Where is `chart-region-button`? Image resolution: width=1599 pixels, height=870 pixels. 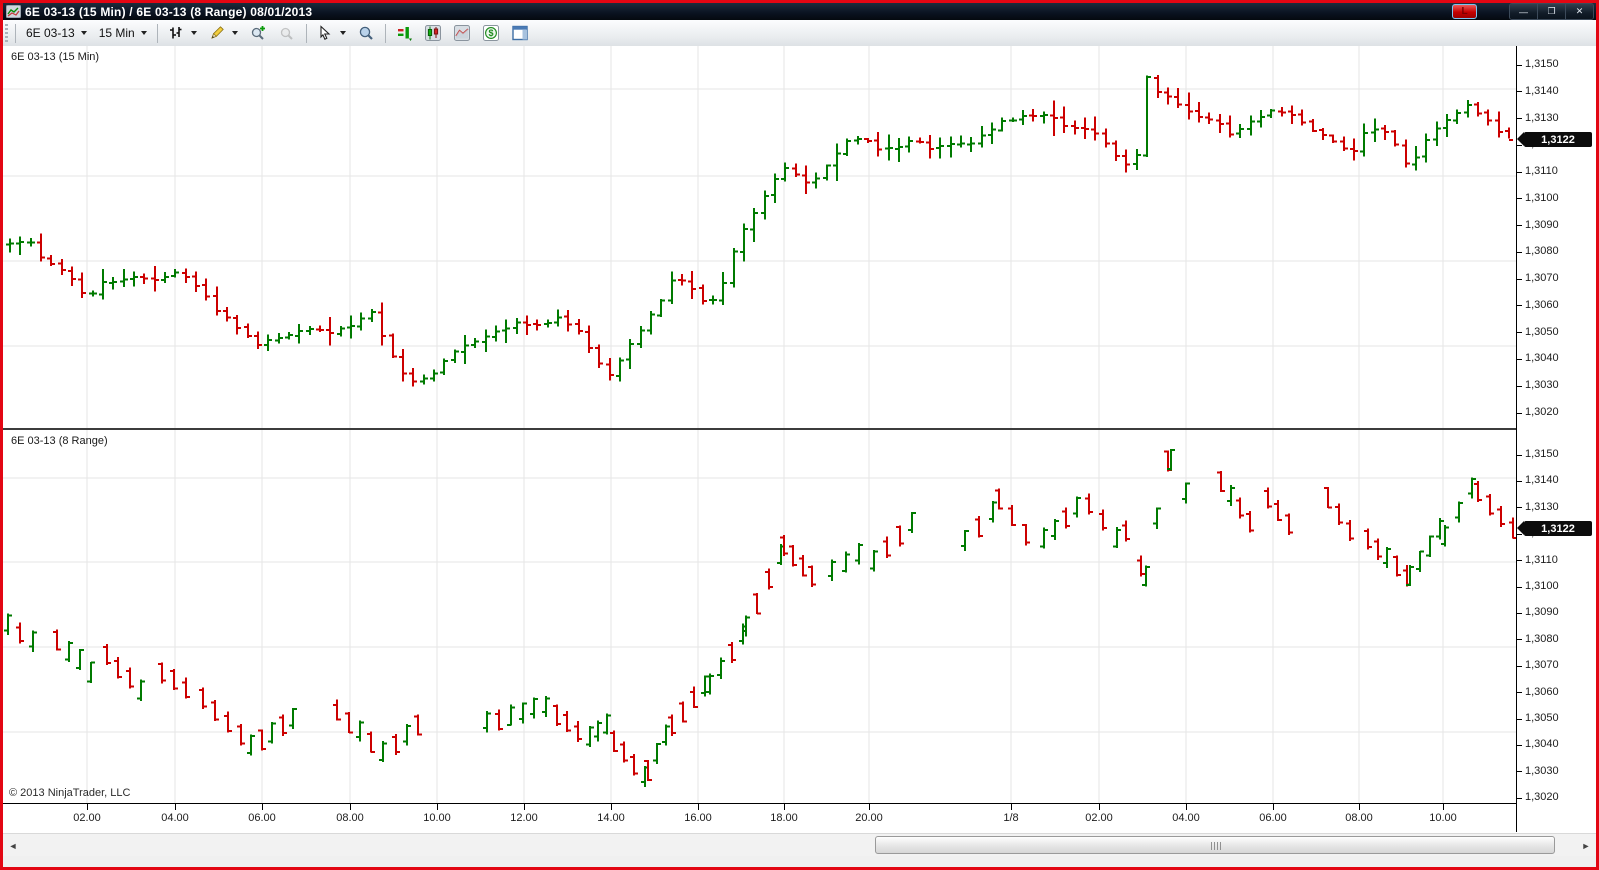
chart-region-button is located at coordinates (462, 33).